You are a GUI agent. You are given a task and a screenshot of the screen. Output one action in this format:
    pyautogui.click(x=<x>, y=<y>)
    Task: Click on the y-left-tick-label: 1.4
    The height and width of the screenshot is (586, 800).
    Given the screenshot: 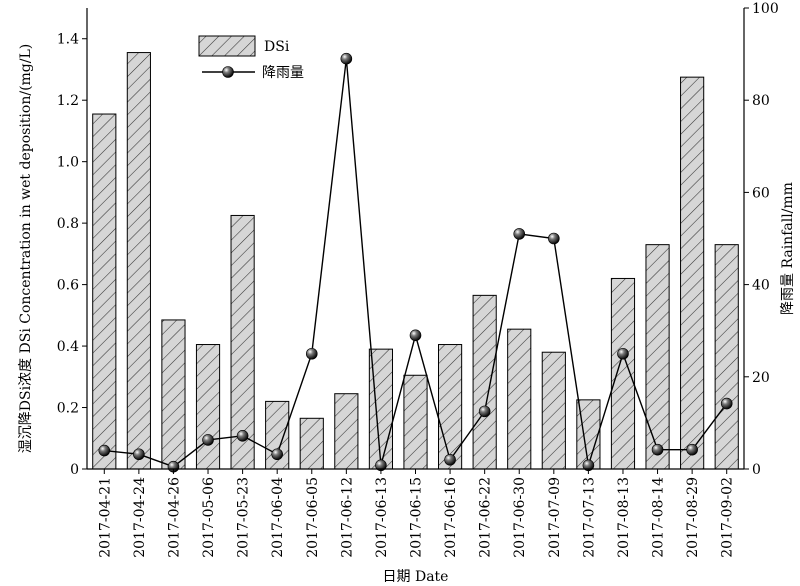 What is the action you would take?
    pyautogui.click(x=68, y=40)
    